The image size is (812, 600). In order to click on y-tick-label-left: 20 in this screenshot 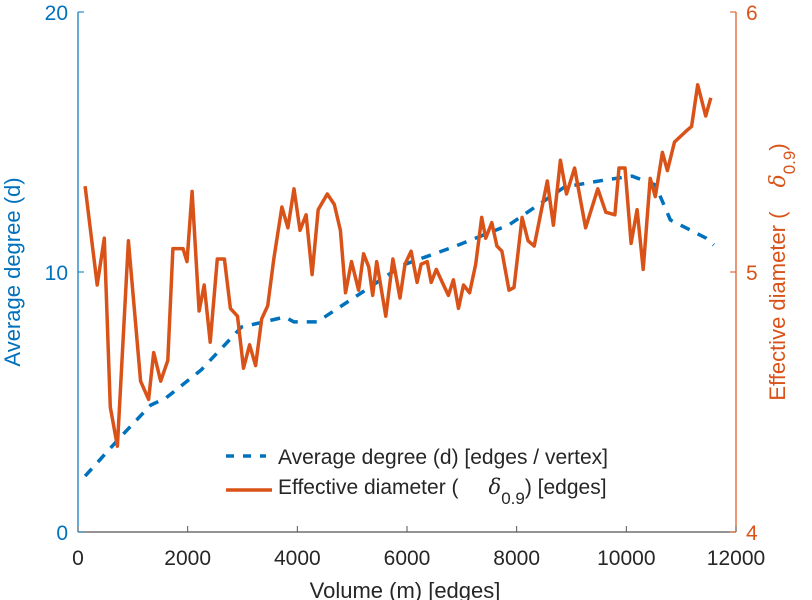, I will do `click(56, 13)`.